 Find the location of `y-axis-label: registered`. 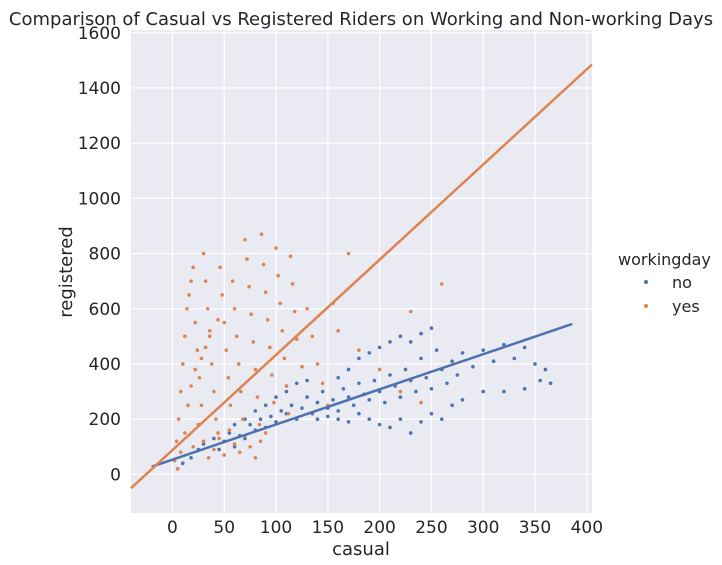

y-axis-label: registered is located at coordinates (66, 272).